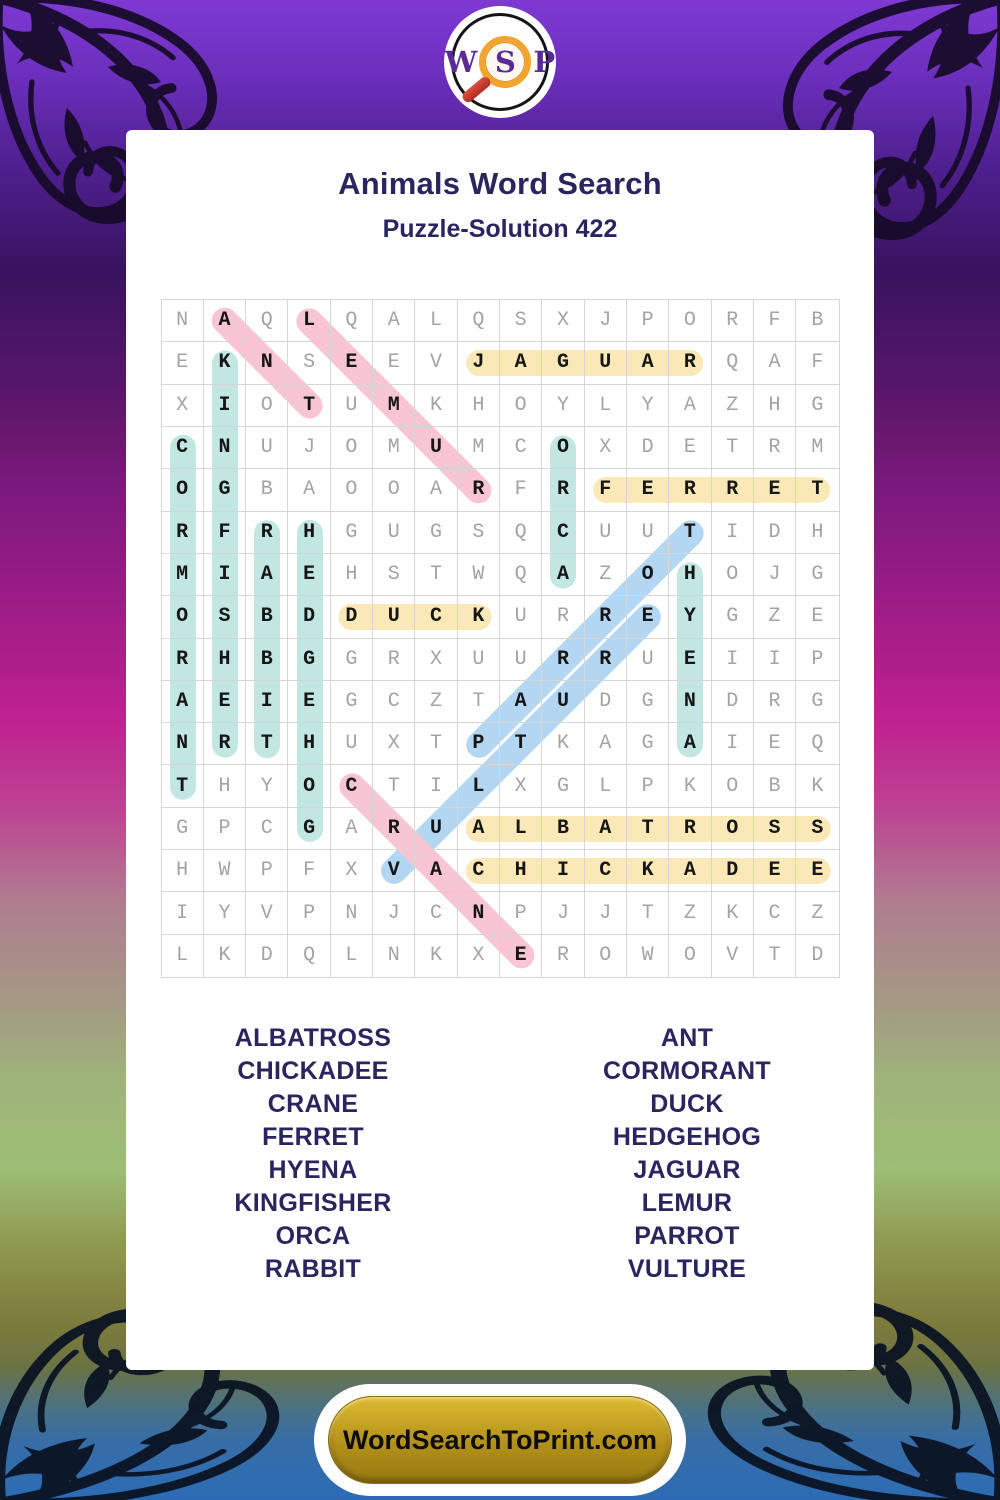 The width and height of the screenshot is (1000, 1500). Describe the element at coordinates (500, 1440) in the screenshot. I see `website-link-button: WordSearchToPrint.com` at that location.